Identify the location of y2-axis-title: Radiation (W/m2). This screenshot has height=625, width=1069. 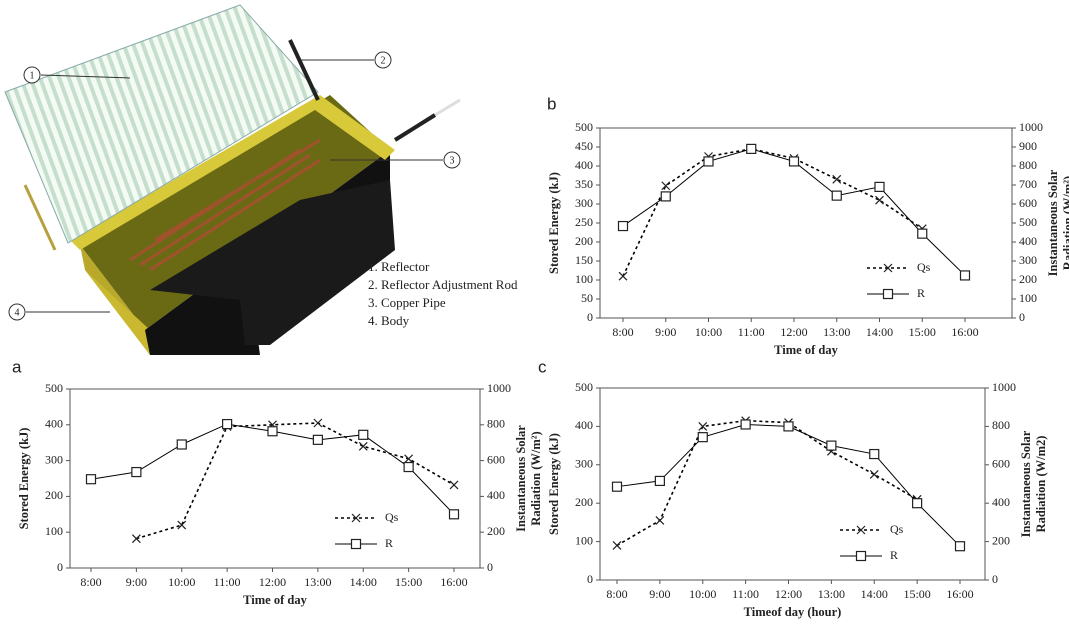
(1041, 484).